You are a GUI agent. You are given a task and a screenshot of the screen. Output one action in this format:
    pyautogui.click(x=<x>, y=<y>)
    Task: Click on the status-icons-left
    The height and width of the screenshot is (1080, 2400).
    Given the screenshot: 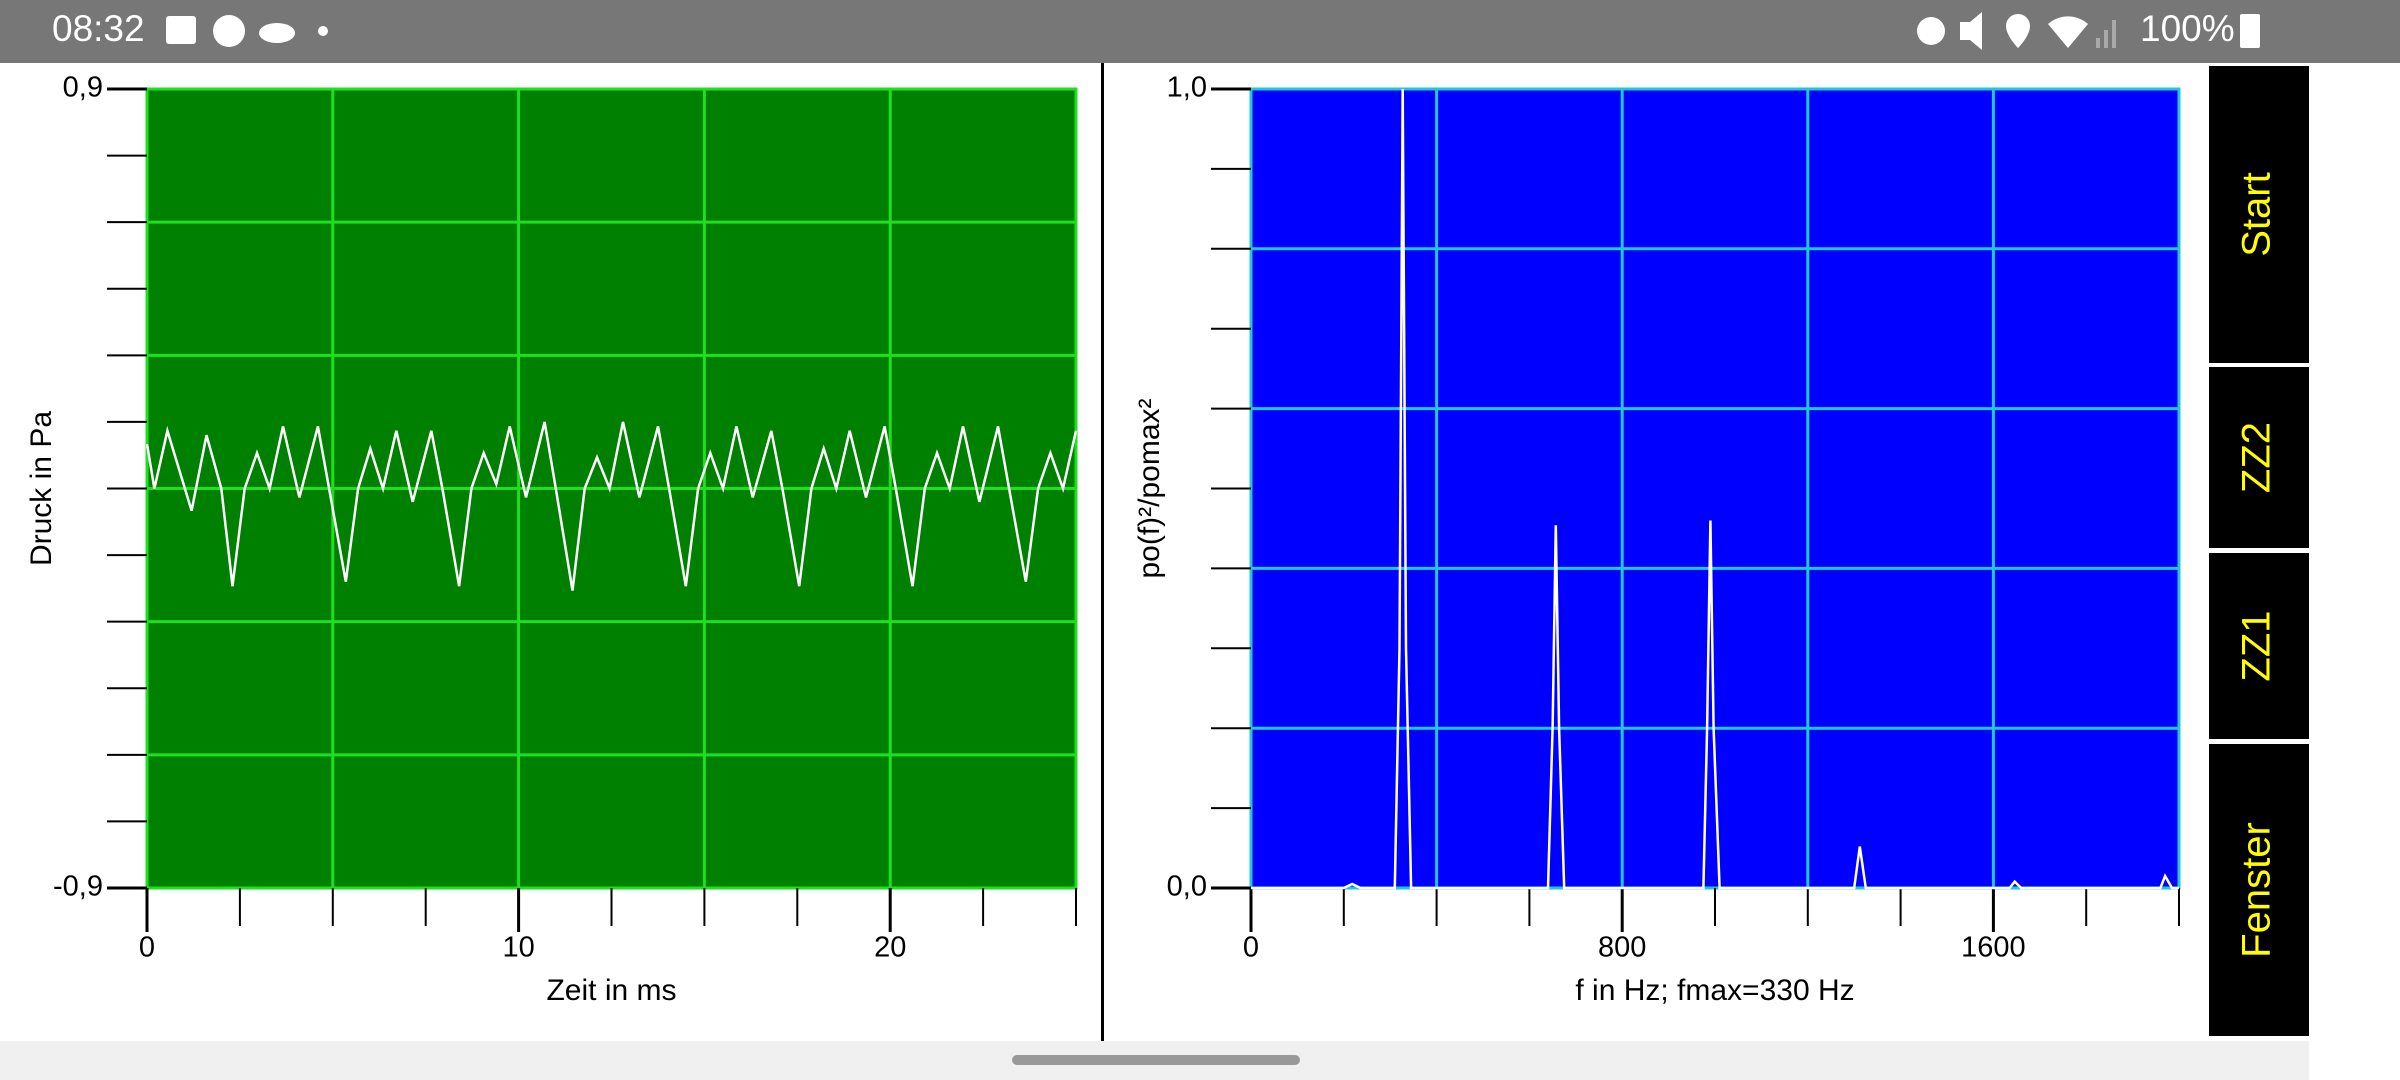 What is the action you would take?
    pyautogui.click(x=247, y=31)
    